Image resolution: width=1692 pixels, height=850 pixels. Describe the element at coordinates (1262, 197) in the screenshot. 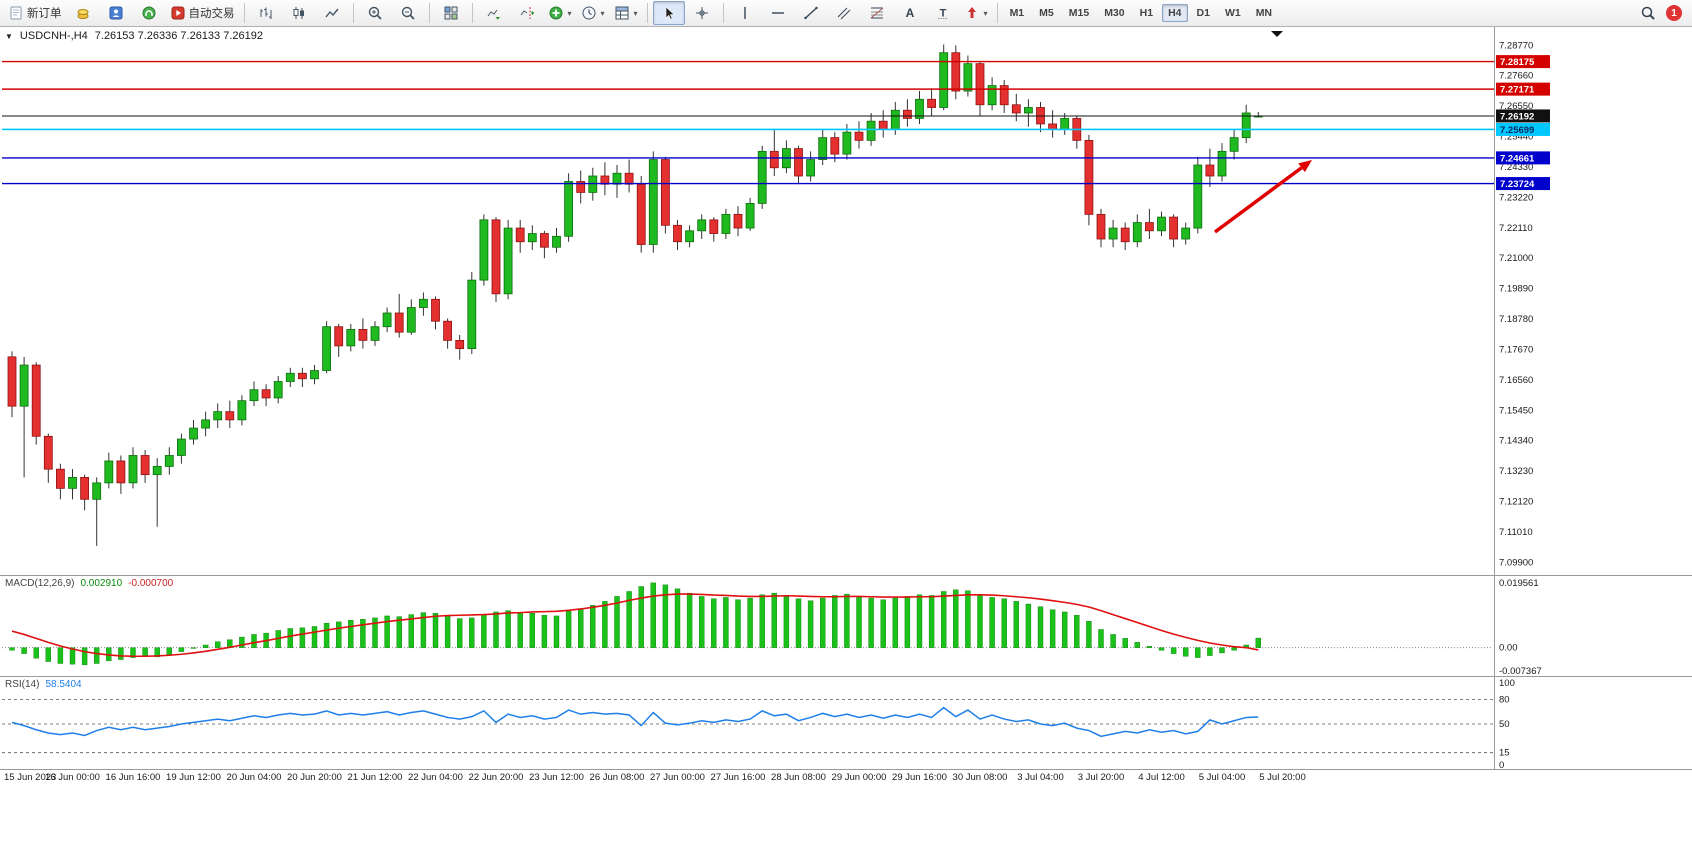

I see `trend-arrow-annotation` at that location.